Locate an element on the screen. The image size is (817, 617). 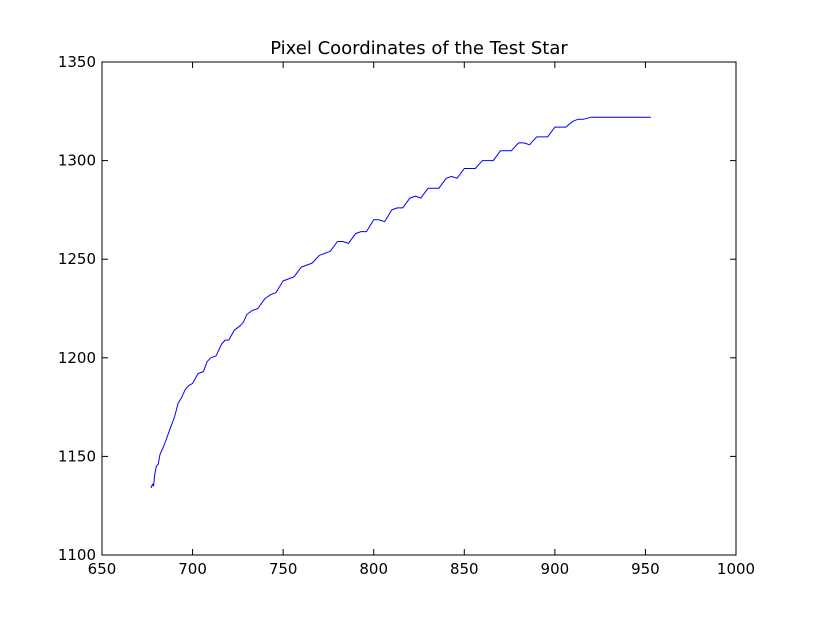
y-tick-label: 1100 is located at coordinates (77, 555).